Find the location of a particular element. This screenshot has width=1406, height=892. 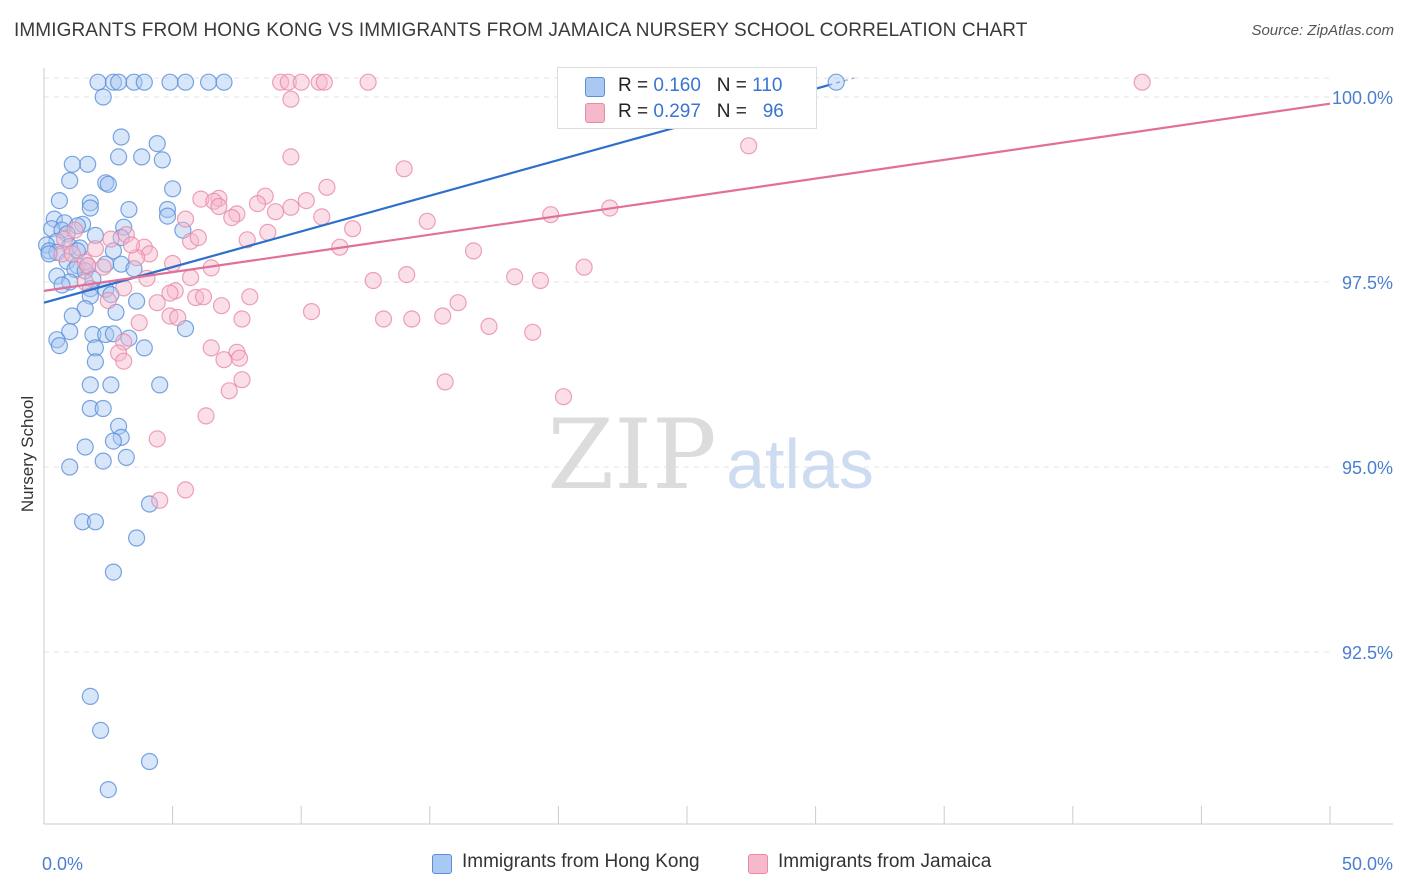

legend-swatch-jm is located at coordinates (595, 113).